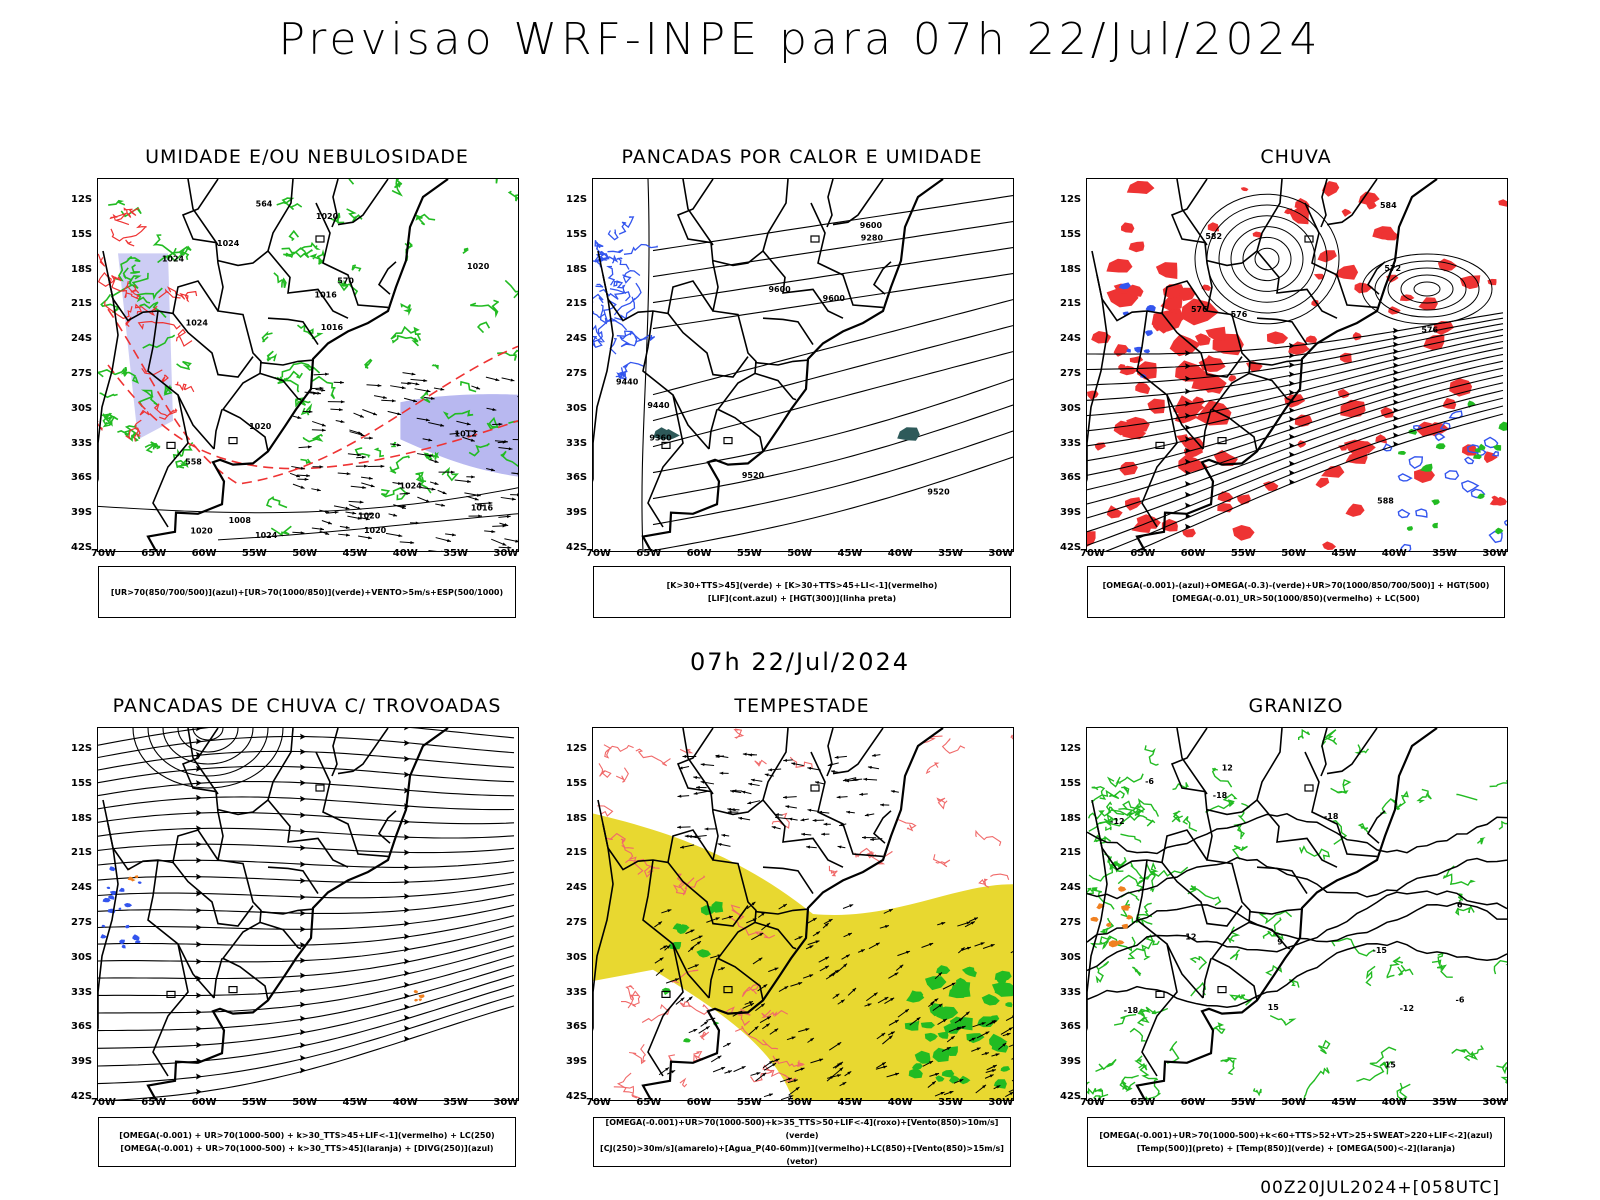  Describe the element at coordinates (1267, 259) in the screenshot. I see `streamline-vortex` at that location.